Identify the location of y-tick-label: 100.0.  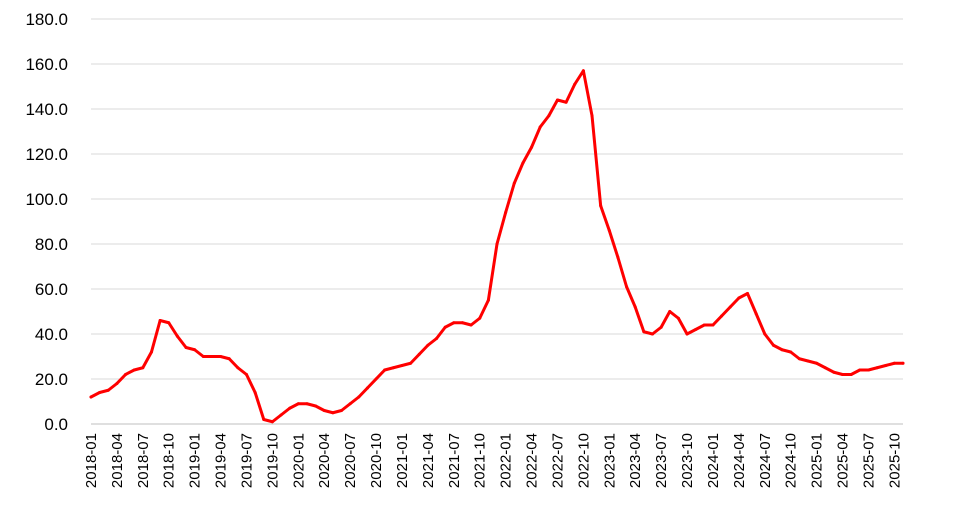
(46, 199).